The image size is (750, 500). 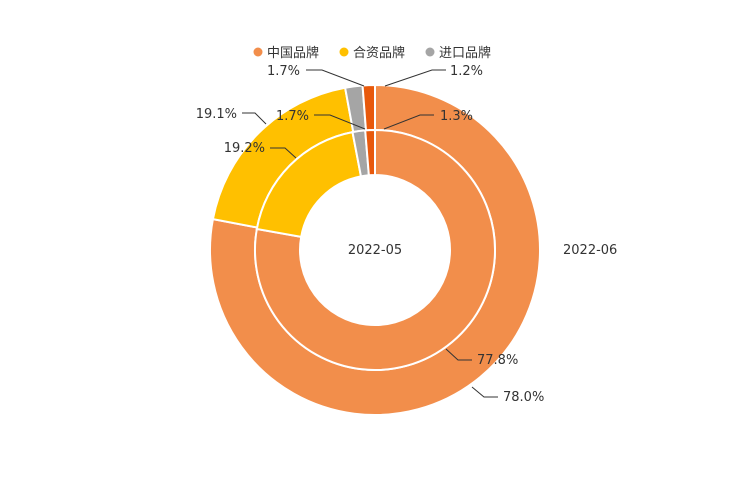 What do you see at coordinates (466, 71) in the screenshot?
I see `label-outer-other: 1.2%` at bounding box center [466, 71].